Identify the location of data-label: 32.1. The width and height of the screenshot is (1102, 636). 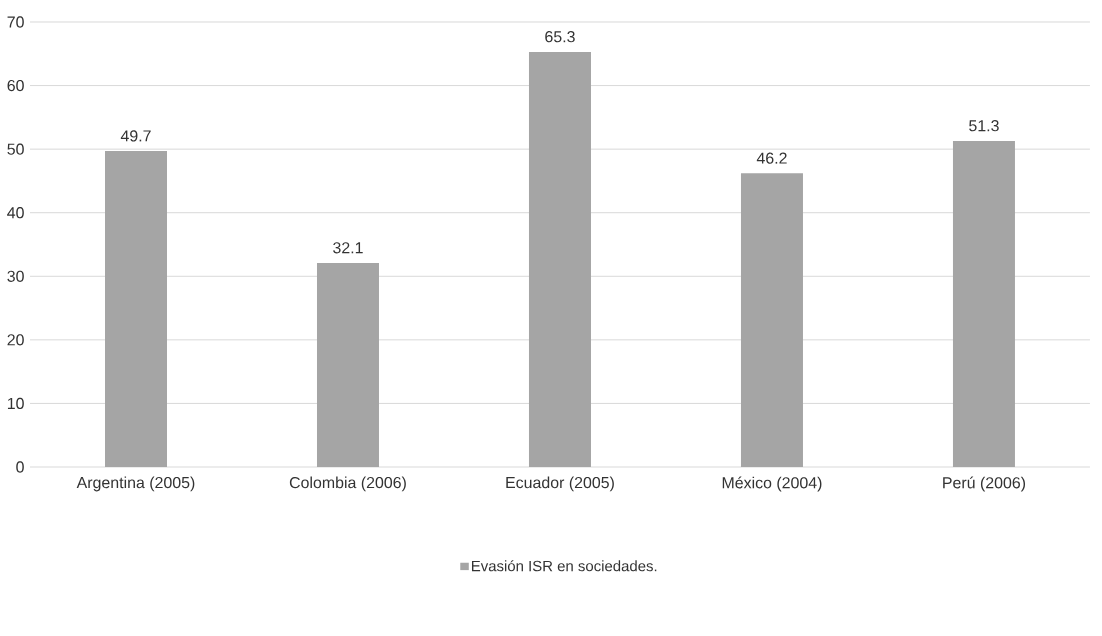
(348, 248).